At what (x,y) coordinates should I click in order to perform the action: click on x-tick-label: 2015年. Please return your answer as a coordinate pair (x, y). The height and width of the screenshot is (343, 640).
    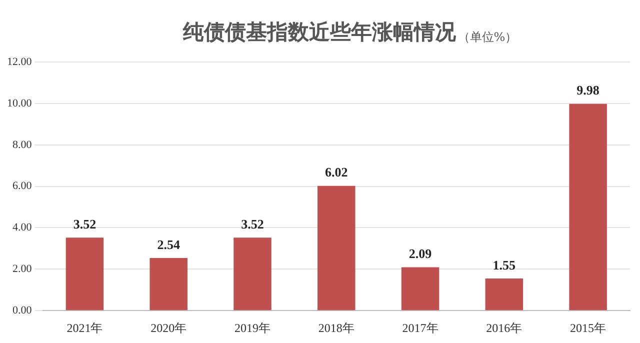
    Looking at the image, I should click on (588, 327).